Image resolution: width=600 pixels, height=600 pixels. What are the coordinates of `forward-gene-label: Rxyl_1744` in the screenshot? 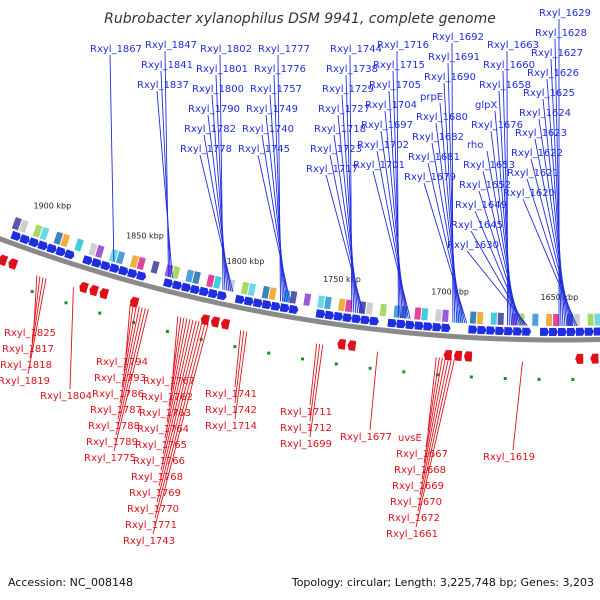 It's located at (356, 49).